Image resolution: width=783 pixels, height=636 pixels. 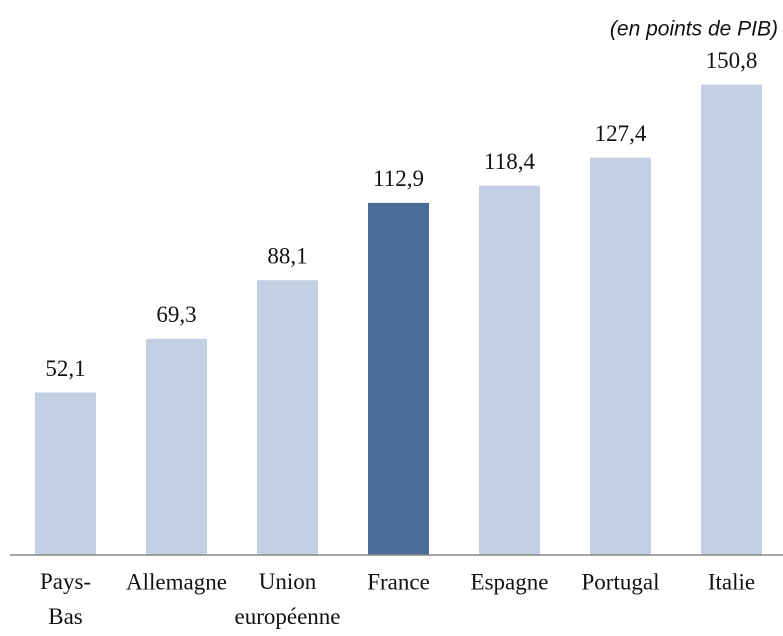 What do you see at coordinates (509, 161) in the screenshot?
I see `value-label: 118,4` at bounding box center [509, 161].